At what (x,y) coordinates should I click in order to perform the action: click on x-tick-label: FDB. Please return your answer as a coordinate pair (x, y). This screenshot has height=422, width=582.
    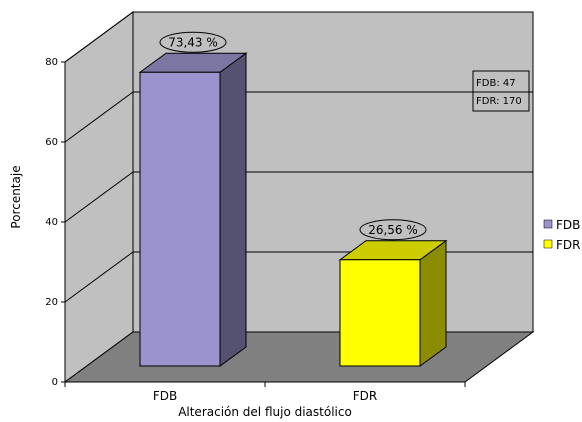
    Looking at the image, I should click on (165, 396).